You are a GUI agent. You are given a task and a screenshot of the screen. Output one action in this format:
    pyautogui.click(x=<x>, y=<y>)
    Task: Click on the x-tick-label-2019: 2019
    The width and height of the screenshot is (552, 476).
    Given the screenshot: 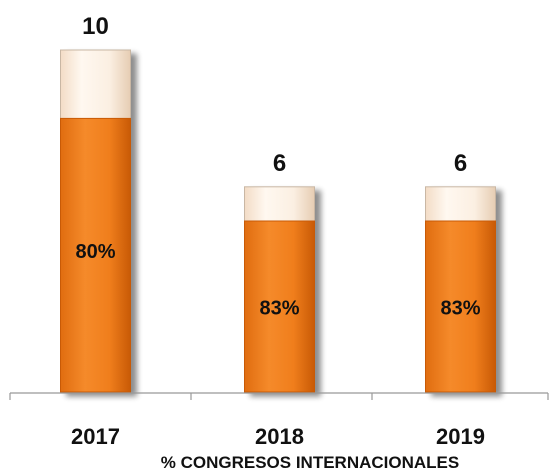 What is the action you would take?
    pyautogui.click(x=460, y=436)
    